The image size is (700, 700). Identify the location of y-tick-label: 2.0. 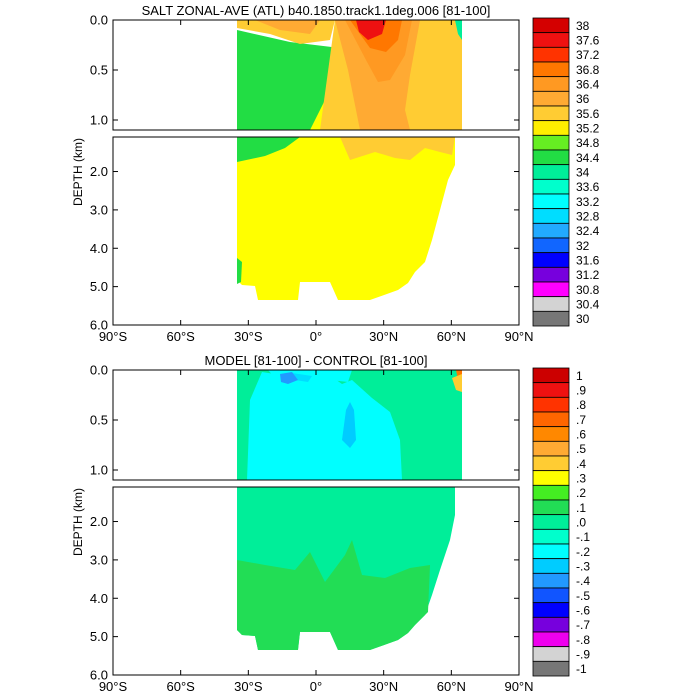
(99, 171).